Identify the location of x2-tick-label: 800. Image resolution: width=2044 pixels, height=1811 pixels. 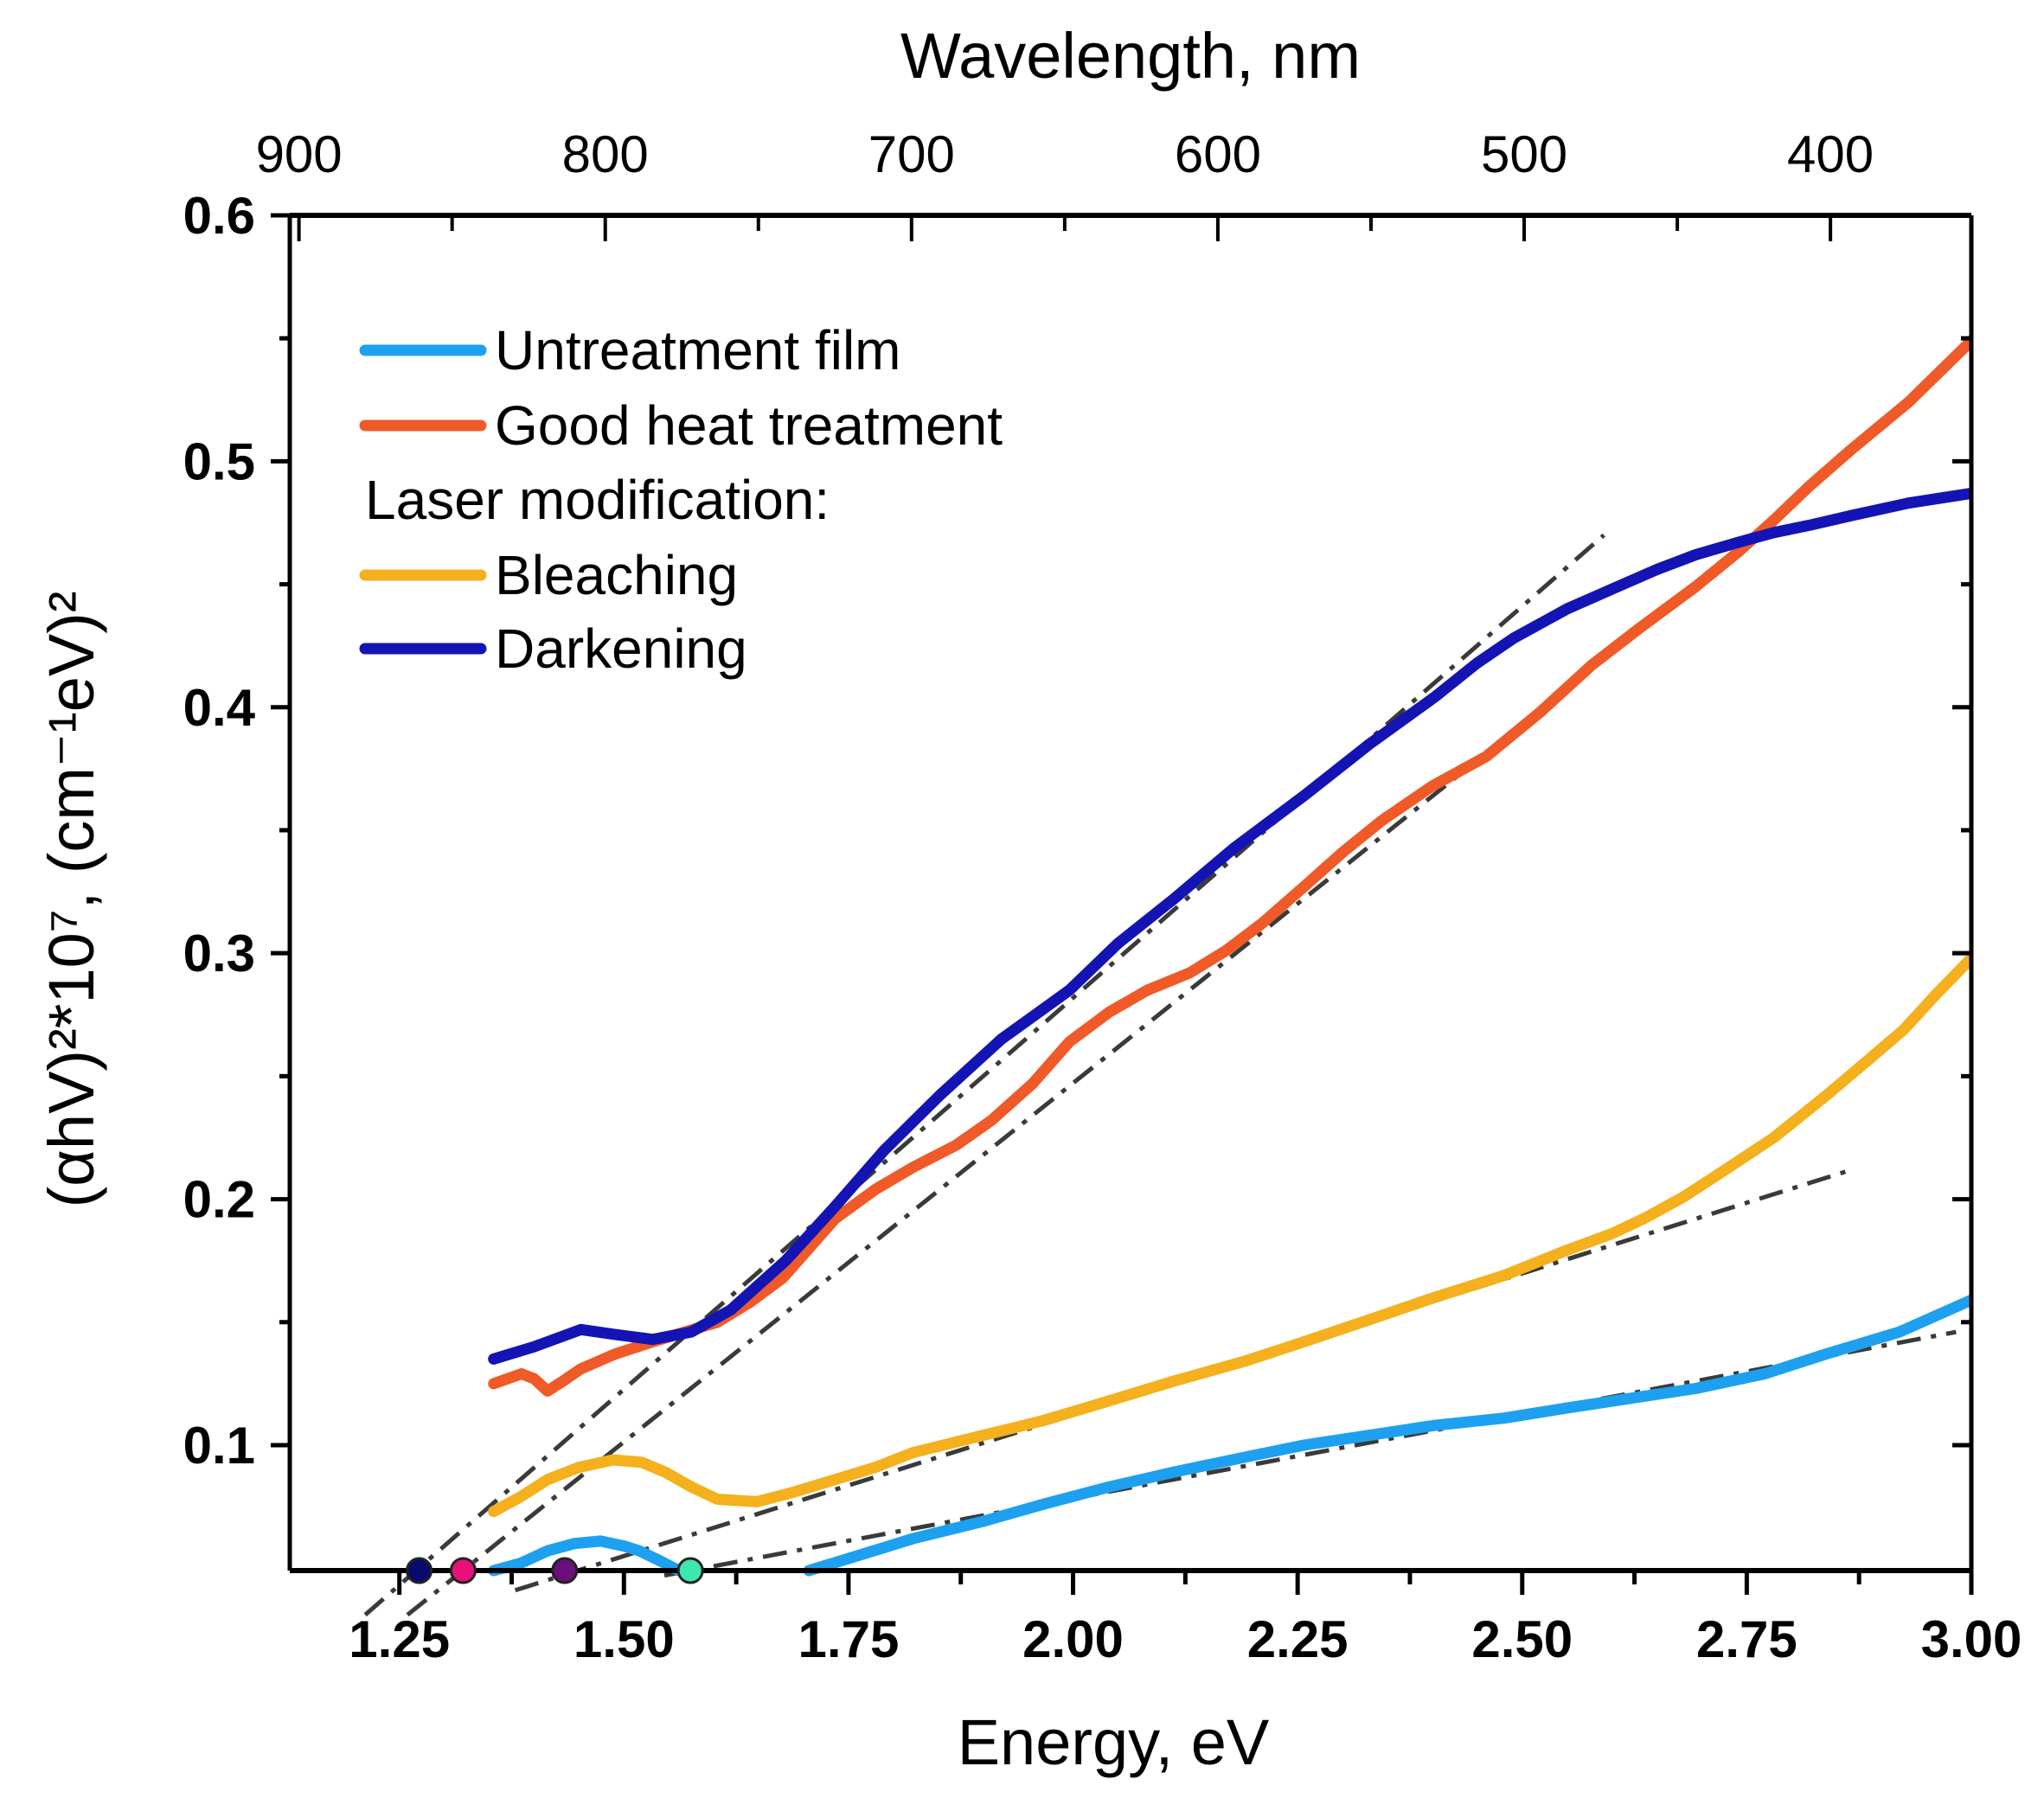
(605, 154).